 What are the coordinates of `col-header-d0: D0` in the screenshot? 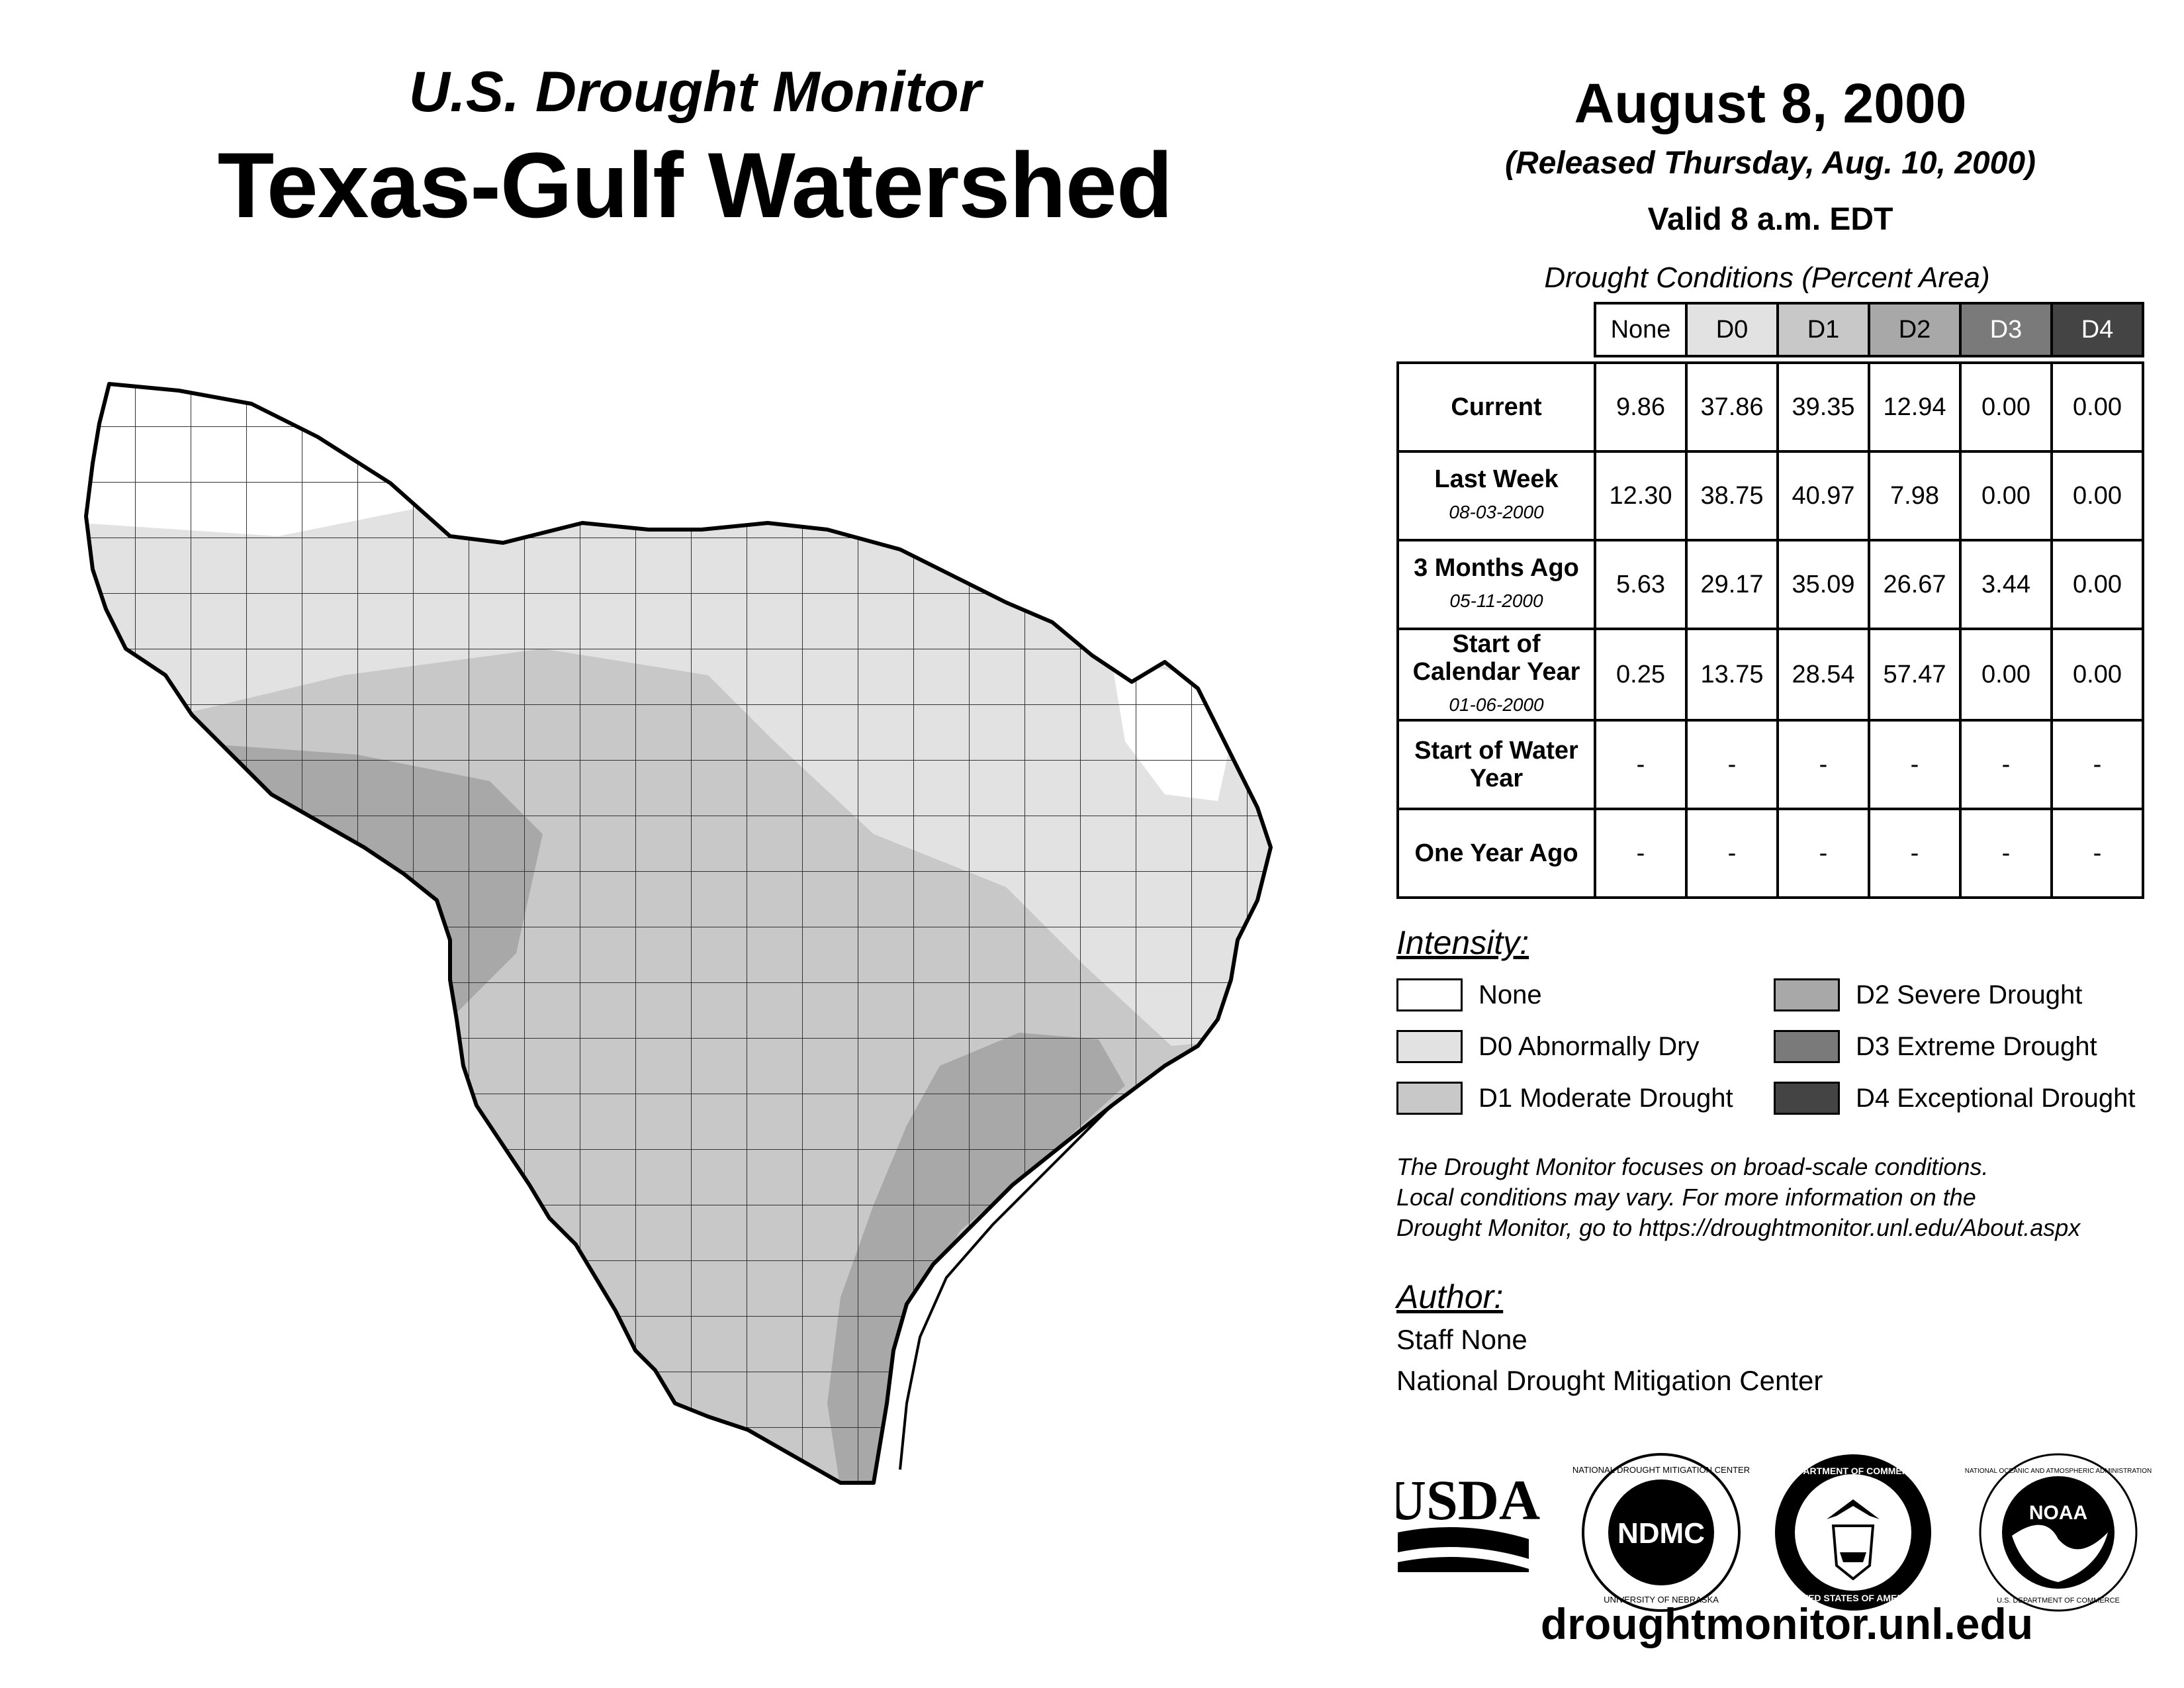 It's located at (1732, 329).